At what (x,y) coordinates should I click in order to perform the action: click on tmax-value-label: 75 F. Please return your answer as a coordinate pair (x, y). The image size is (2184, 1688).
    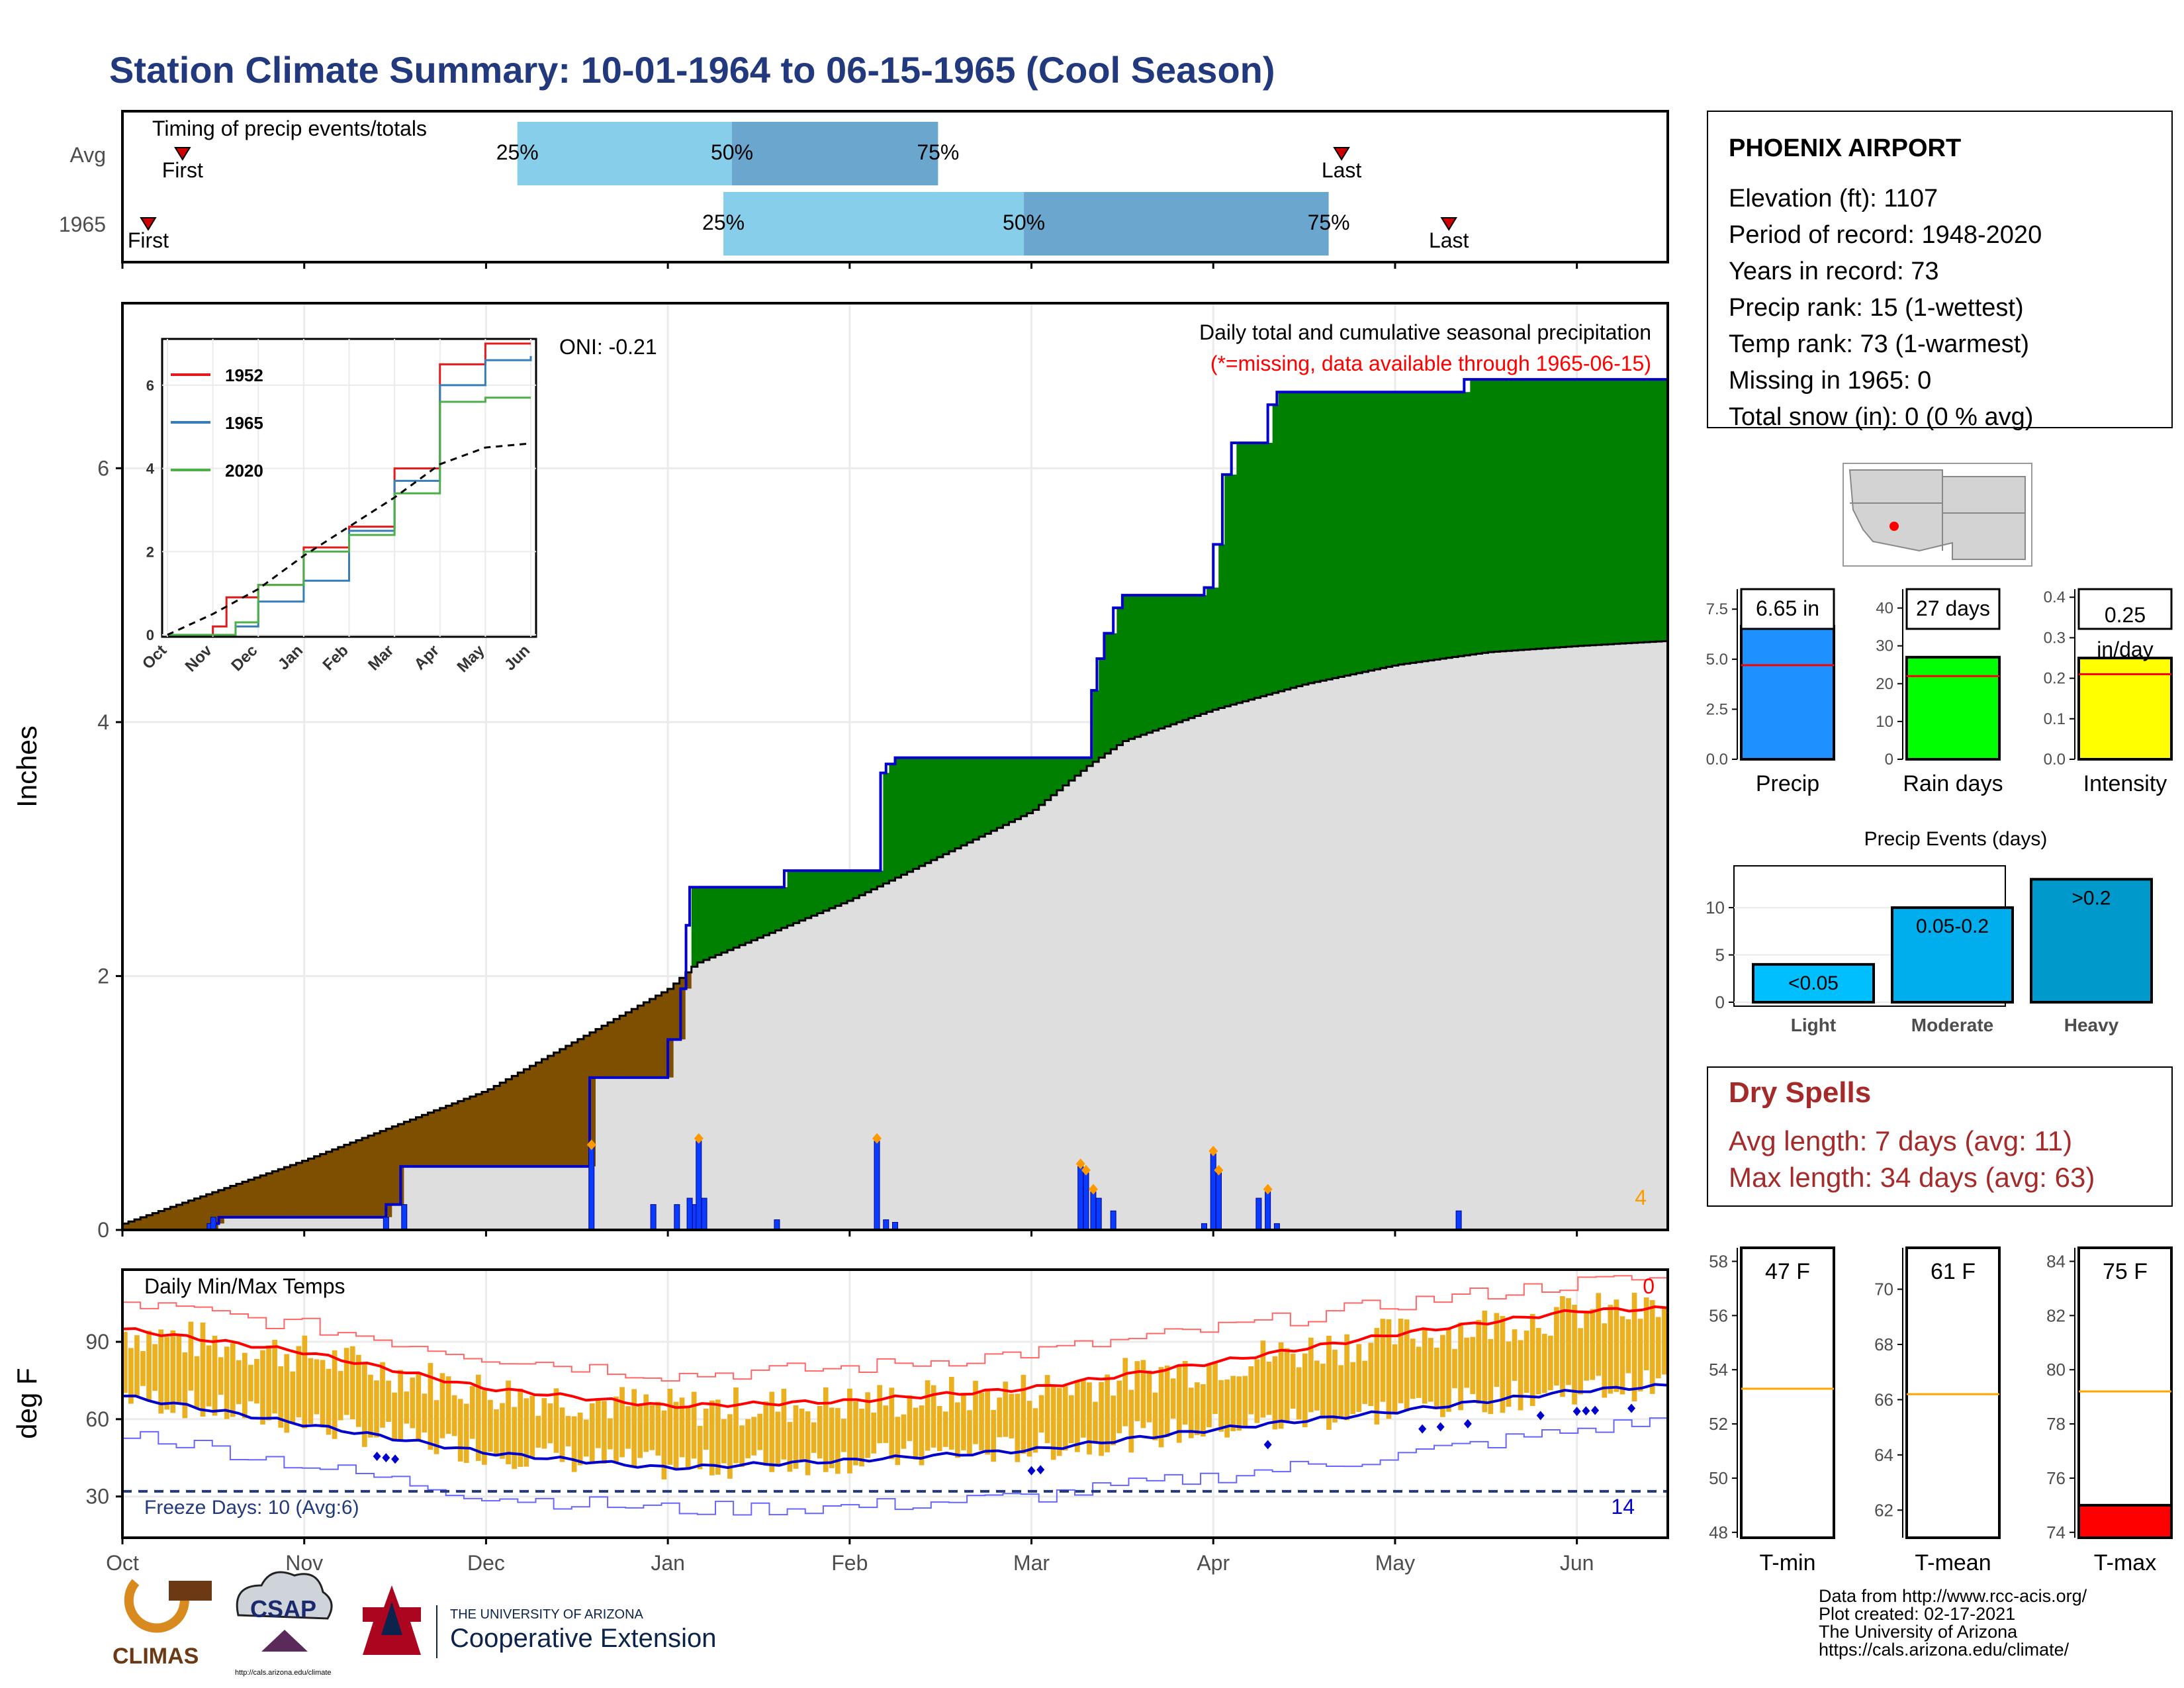
    Looking at the image, I should click on (2125, 1271).